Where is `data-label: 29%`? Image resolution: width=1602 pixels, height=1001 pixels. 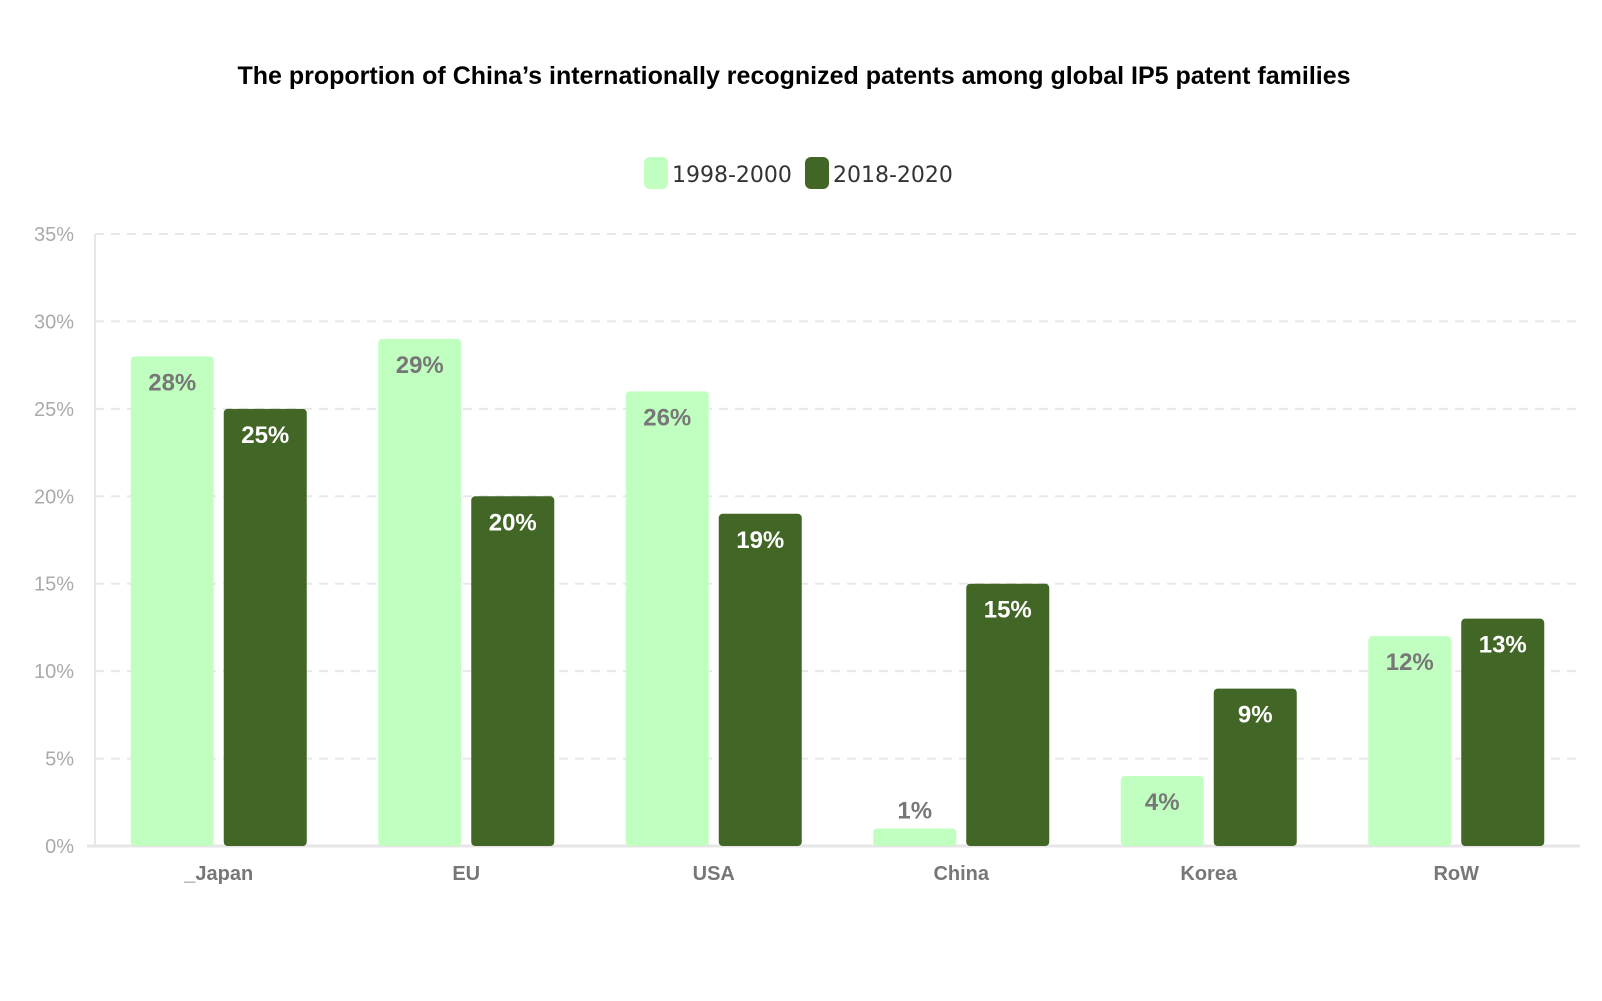
data-label: 29% is located at coordinates (420, 365).